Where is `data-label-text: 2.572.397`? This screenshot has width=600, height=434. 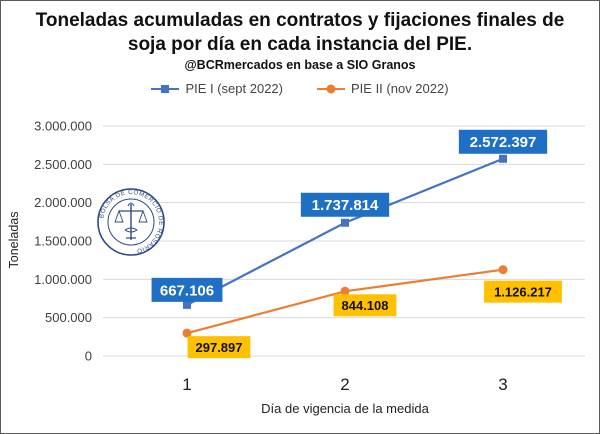 data-label-text: 2.572.397 is located at coordinates (503, 142).